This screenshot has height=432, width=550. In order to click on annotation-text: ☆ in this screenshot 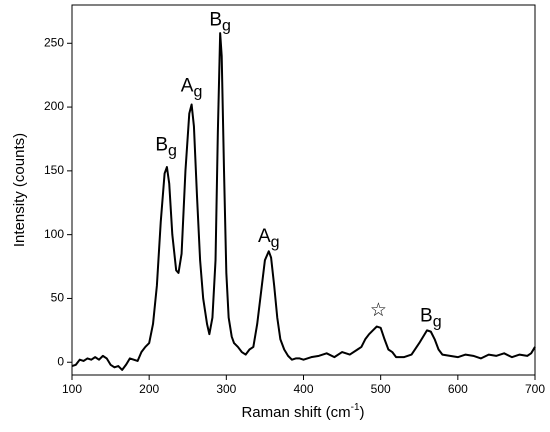, I will do `click(378, 310)`.